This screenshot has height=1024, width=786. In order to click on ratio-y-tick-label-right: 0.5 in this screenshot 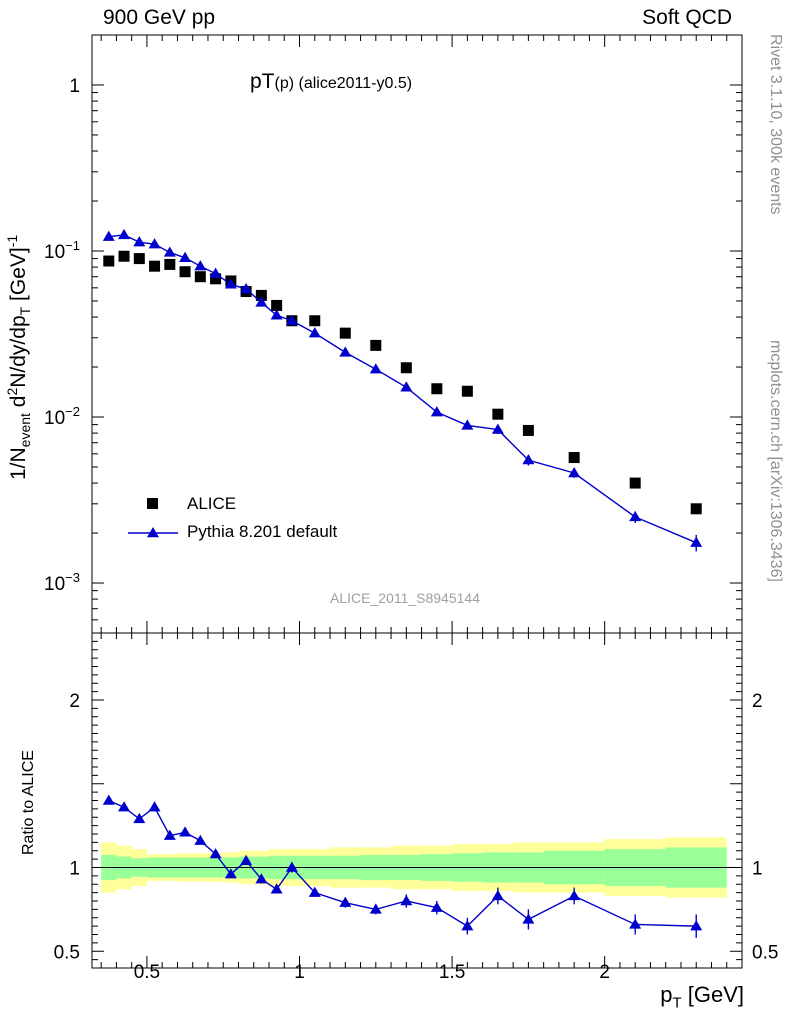, I will do `click(765, 952)`.